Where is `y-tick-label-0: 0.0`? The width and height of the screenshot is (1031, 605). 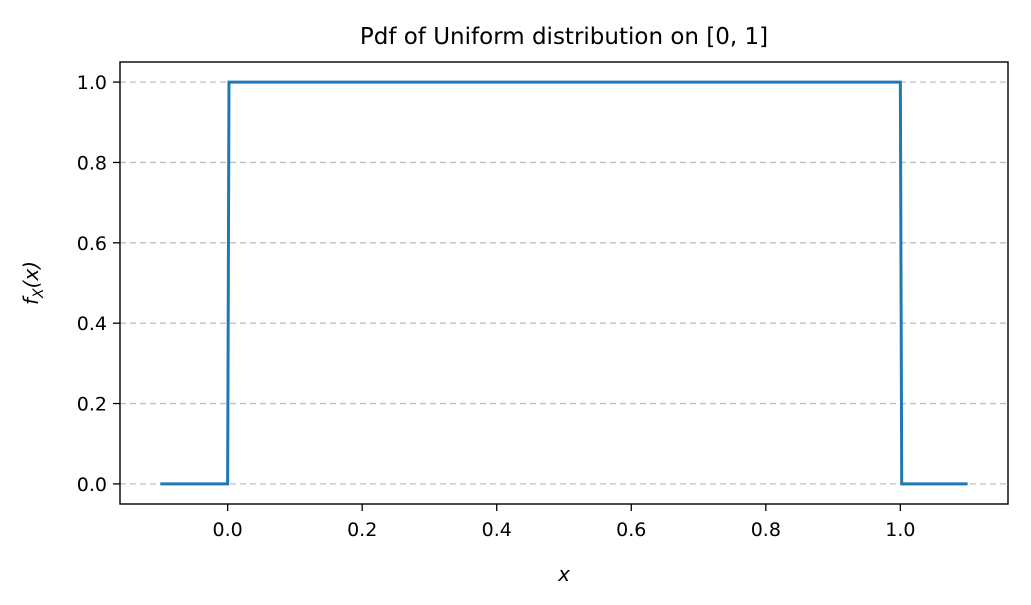 y-tick-label-0: 0.0 is located at coordinates (92, 485).